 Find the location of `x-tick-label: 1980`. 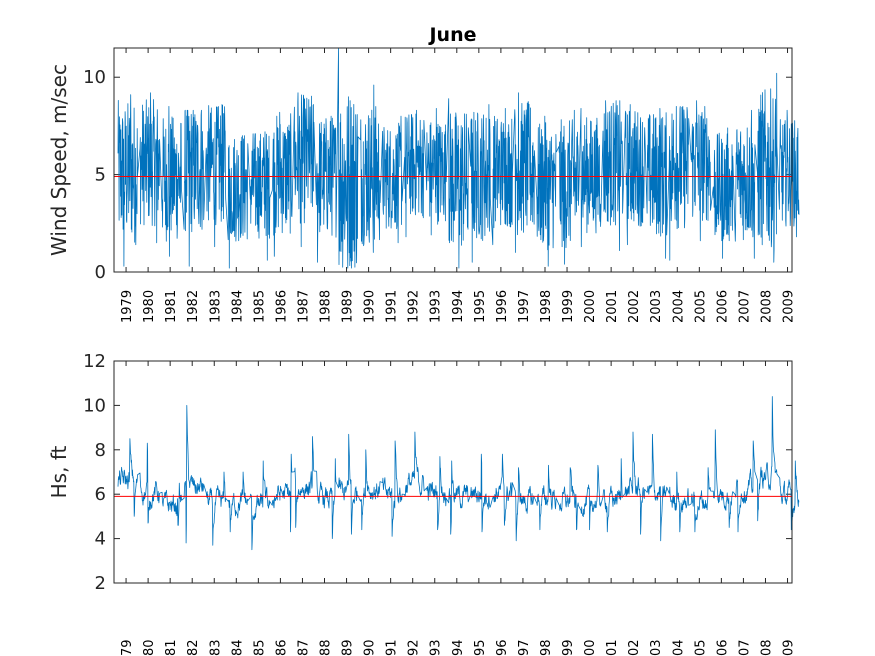

x-tick-label: 1980 is located at coordinates (149, 306).